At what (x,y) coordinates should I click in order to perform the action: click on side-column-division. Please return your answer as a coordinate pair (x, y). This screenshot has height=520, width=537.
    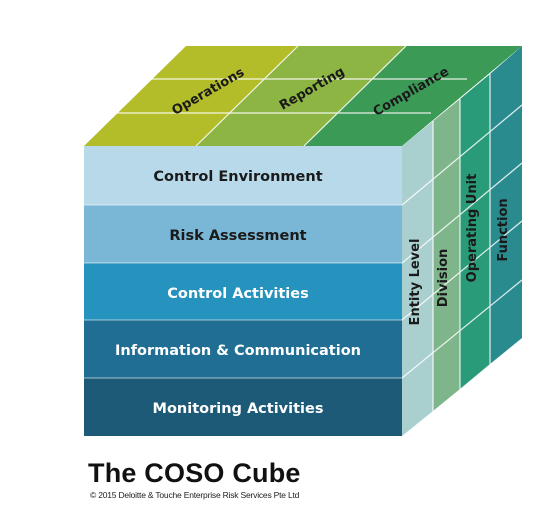
    Looking at the image, I should click on (446, 255).